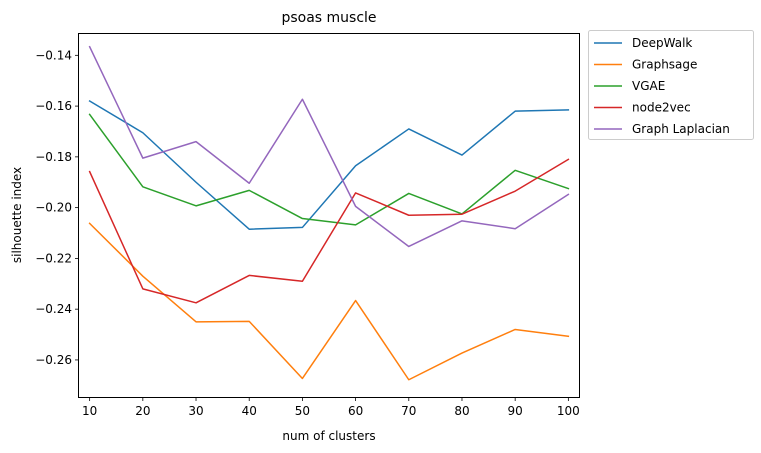 The image size is (761, 453). Describe the element at coordinates (89, 411) in the screenshot. I see `x-tick-label: 10` at that location.